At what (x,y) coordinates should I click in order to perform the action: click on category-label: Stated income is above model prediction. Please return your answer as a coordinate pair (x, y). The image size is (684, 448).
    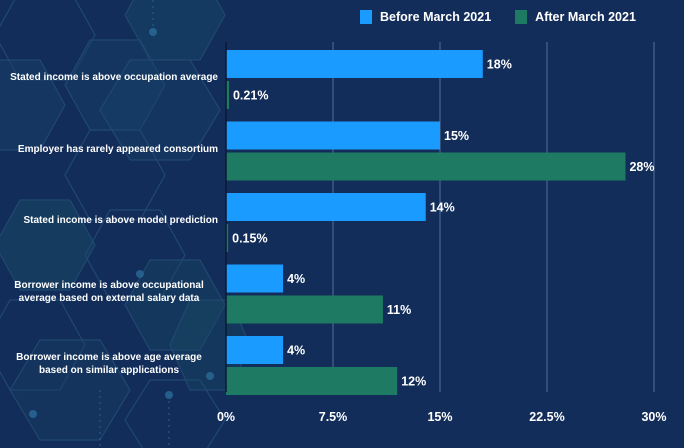
    Looking at the image, I should click on (109, 220).